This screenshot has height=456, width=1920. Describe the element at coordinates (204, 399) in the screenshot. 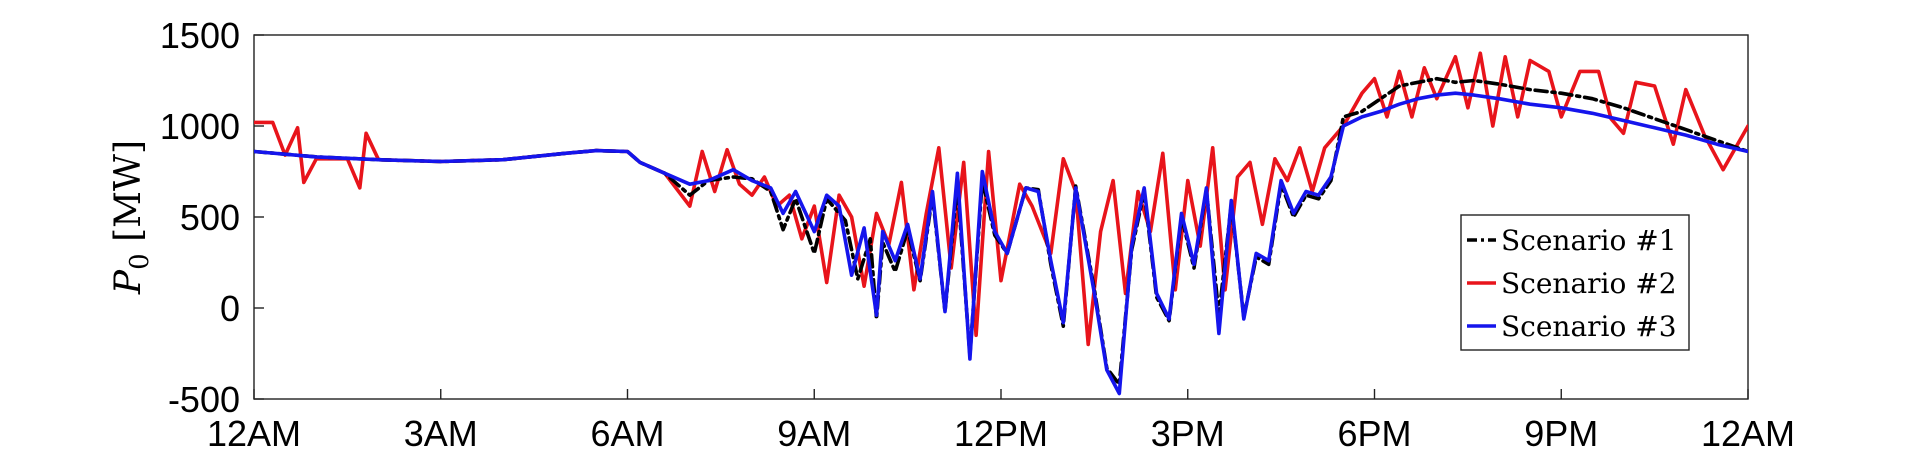

I see `y-tick-label: -500` at that location.